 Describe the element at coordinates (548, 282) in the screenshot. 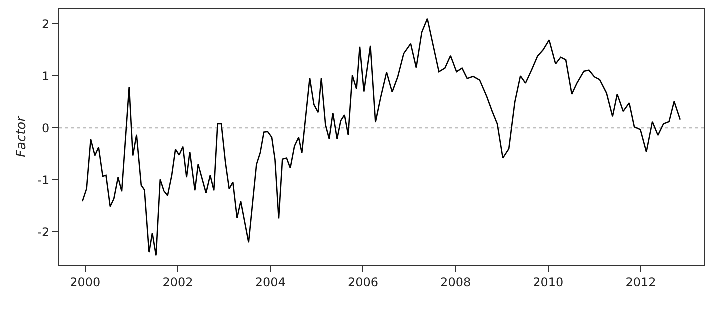

I see `x-tick-label: 2010` at that location.